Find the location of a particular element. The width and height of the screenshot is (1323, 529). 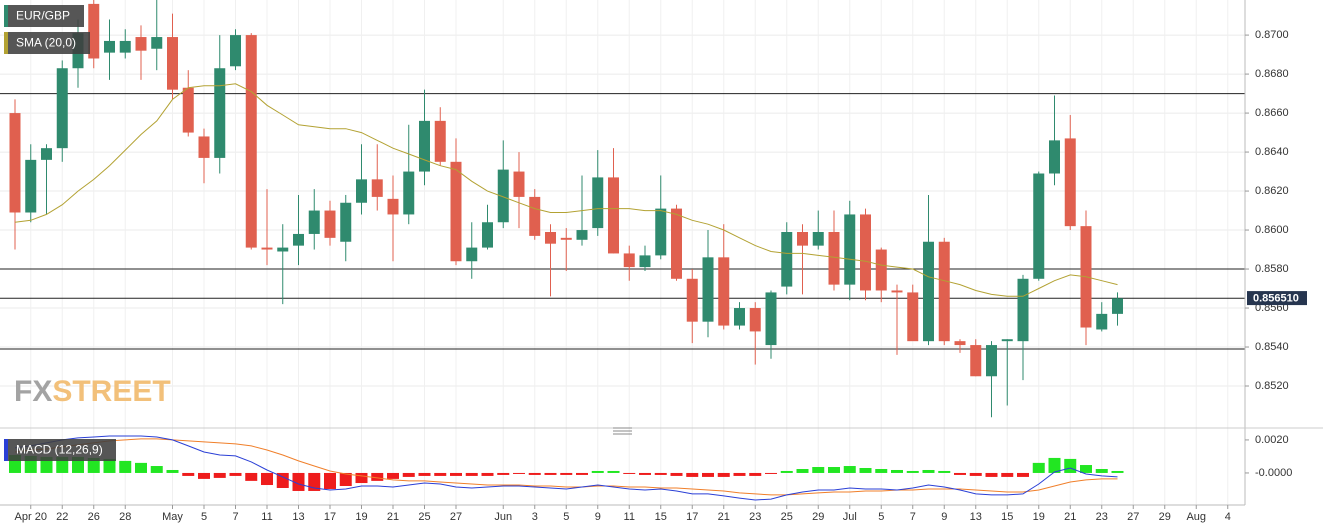

legend-label: EUR/GBP is located at coordinates (43, 16).